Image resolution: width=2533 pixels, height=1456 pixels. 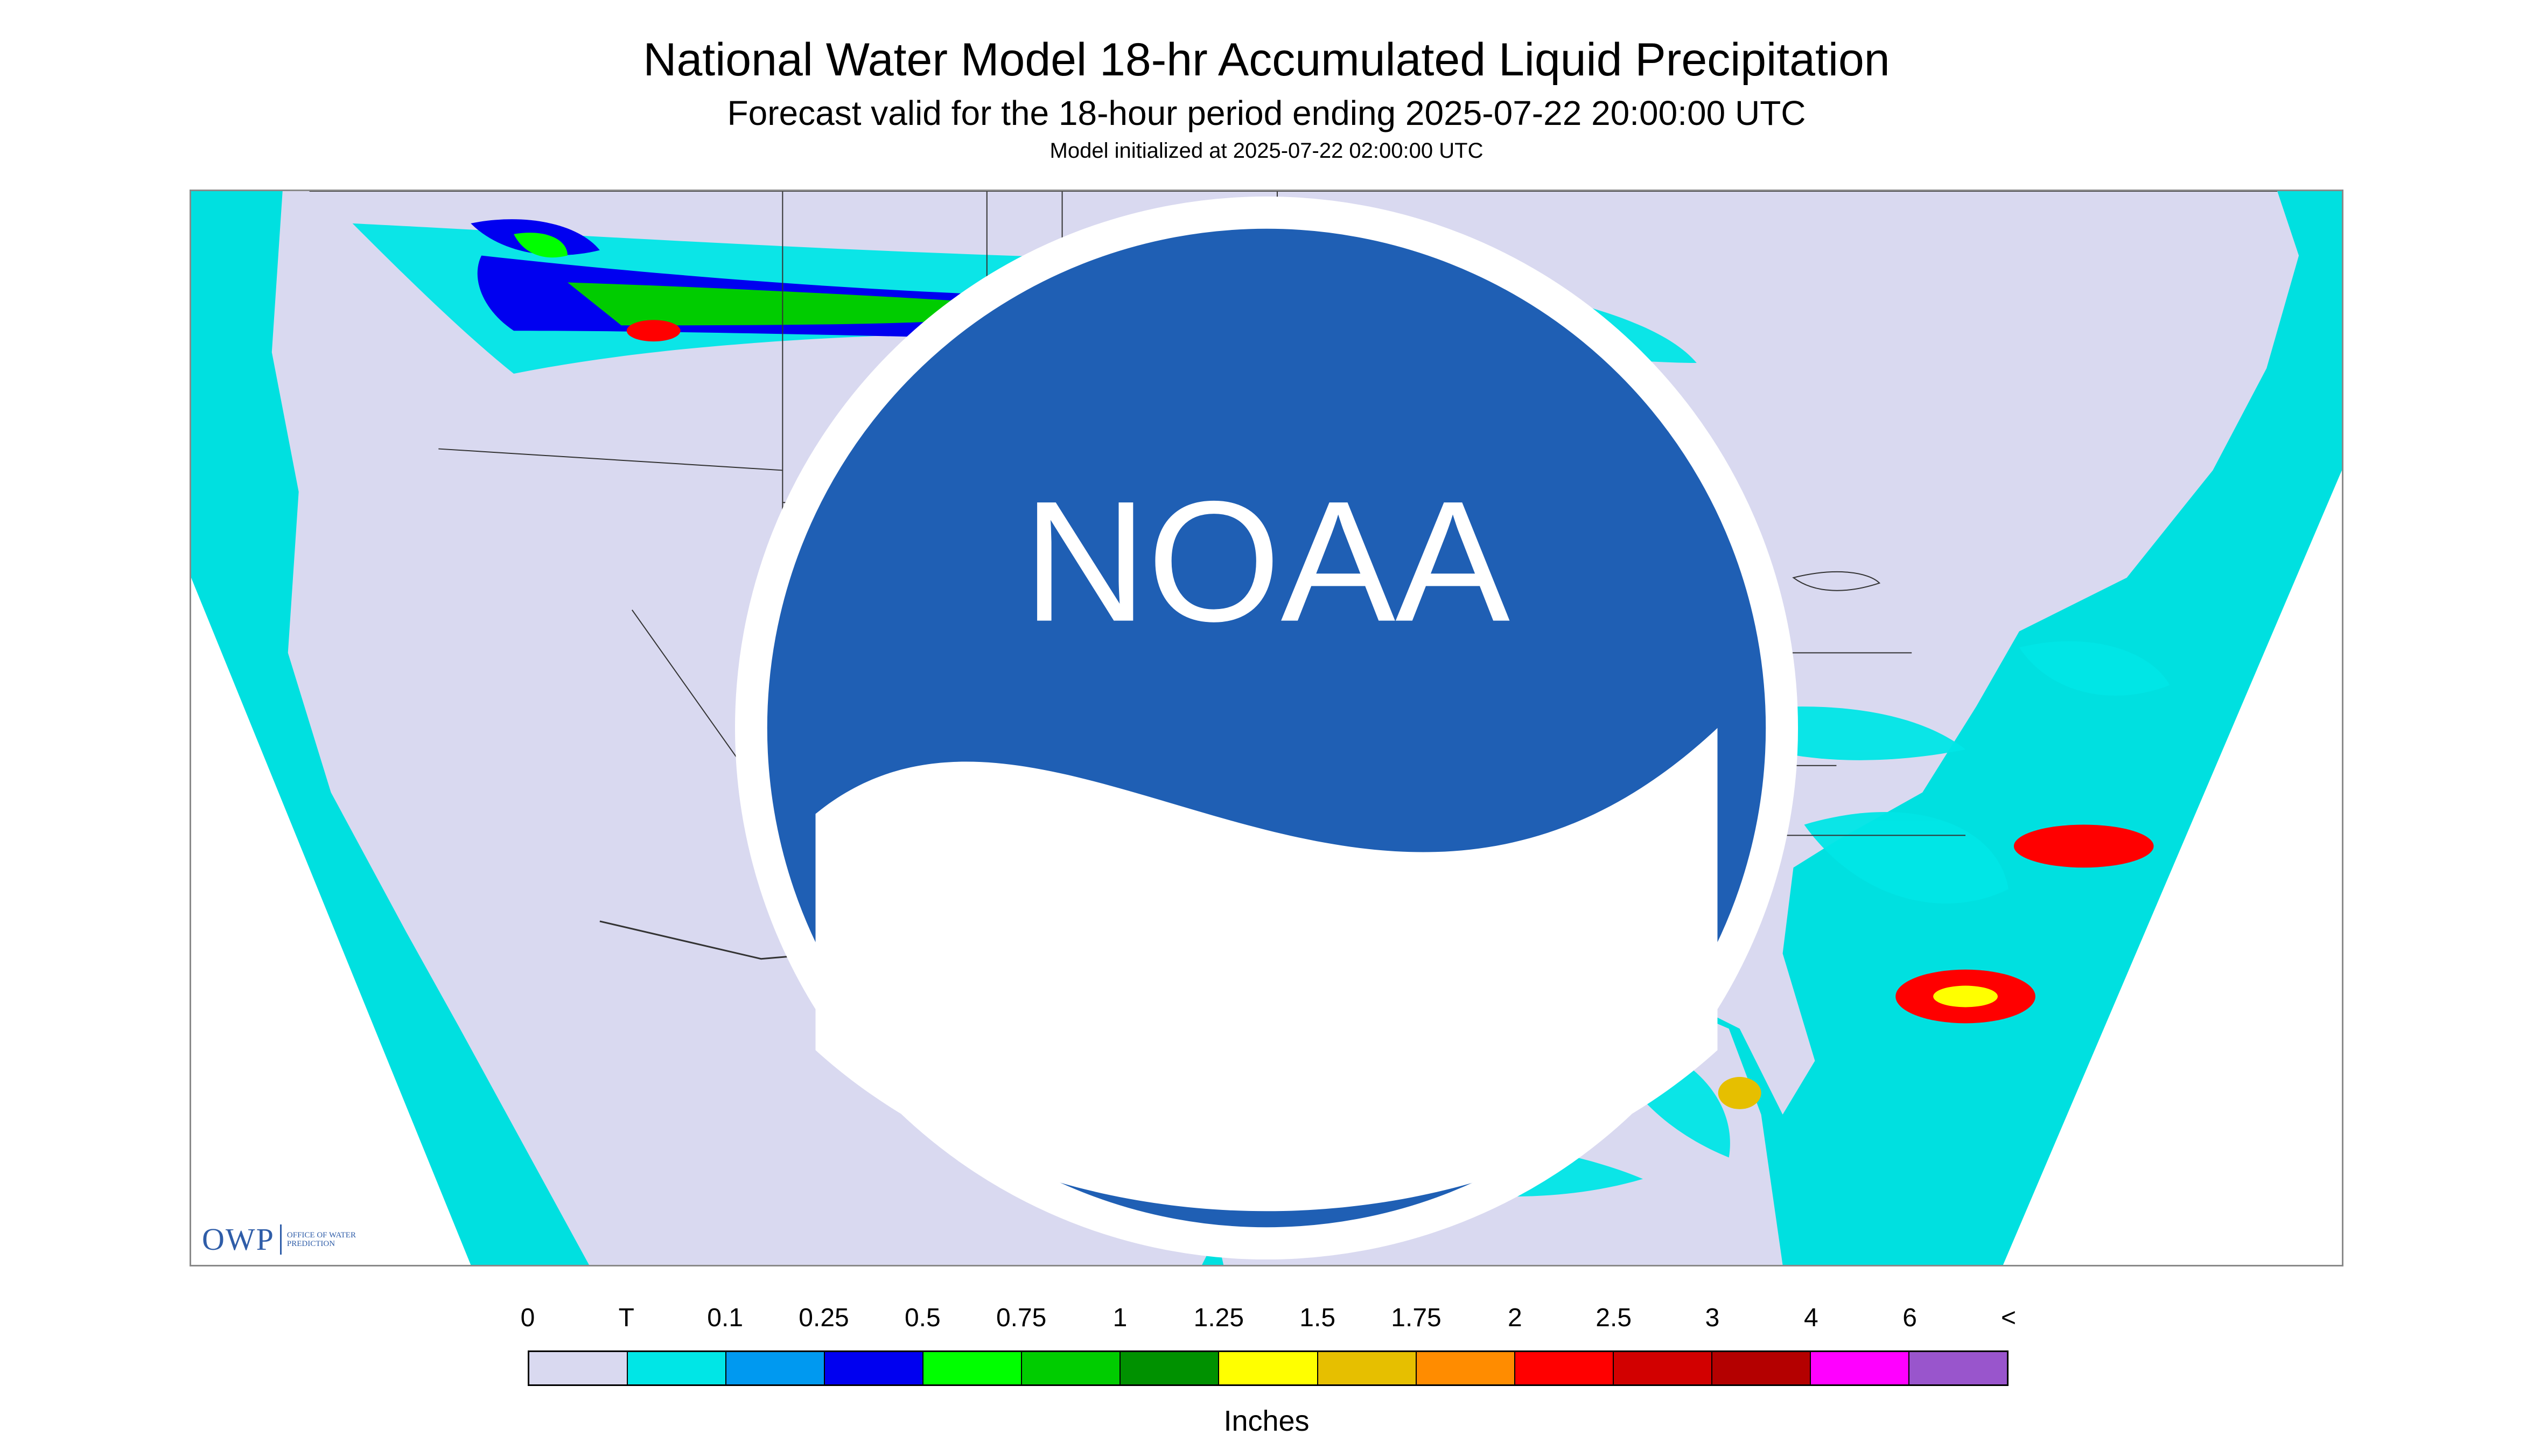 What do you see at coordinates (626, 1318) in the screenshot?
I see `legend-label: T` at bounding box center [626, 1318].